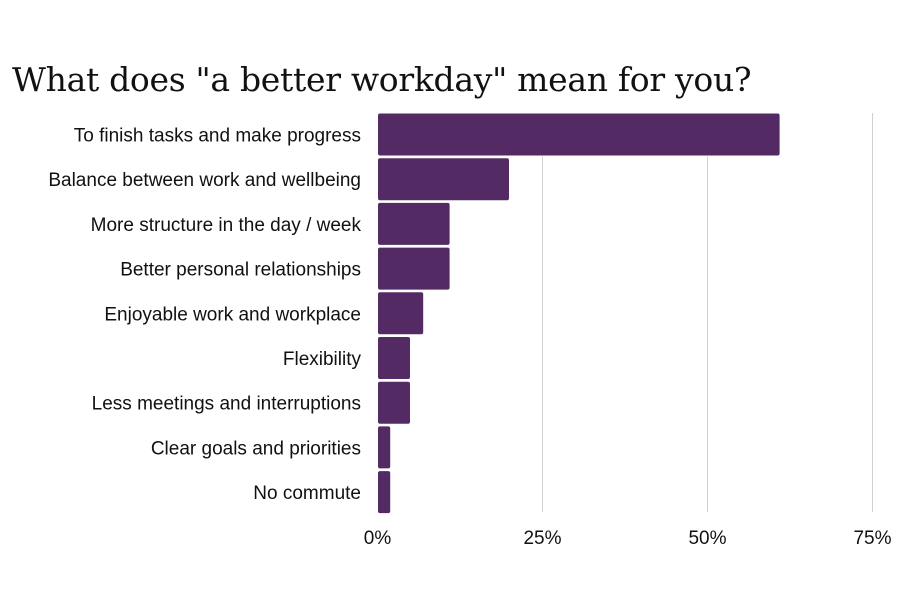 The height and width of the screenshot is (600, 900). Describe the element at coordinates (226, 404) in the screenshot. I see `category-label: Less meetings and interruptions` at that location.